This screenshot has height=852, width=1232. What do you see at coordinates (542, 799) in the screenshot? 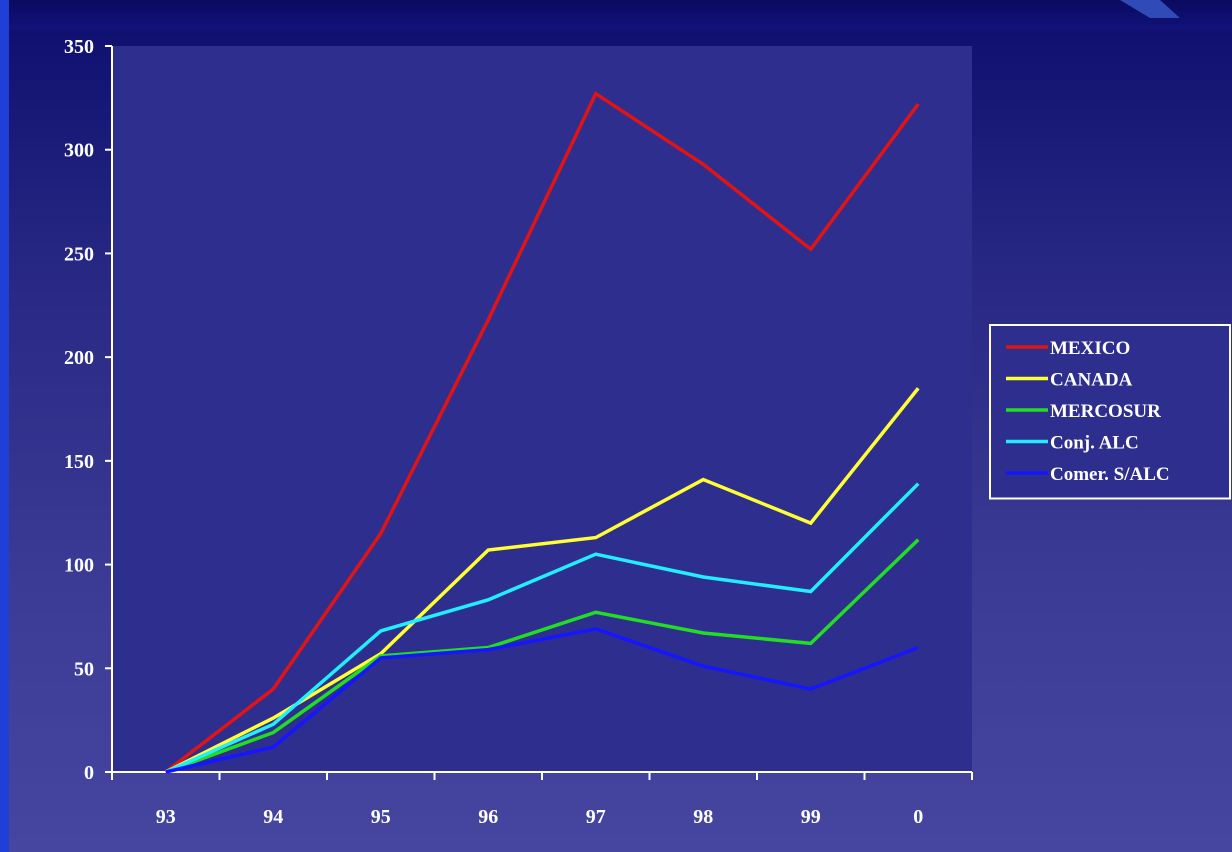
I see `x-axis: 93 94 95 96 97 98 99 0` at bounding box center [542, 799].